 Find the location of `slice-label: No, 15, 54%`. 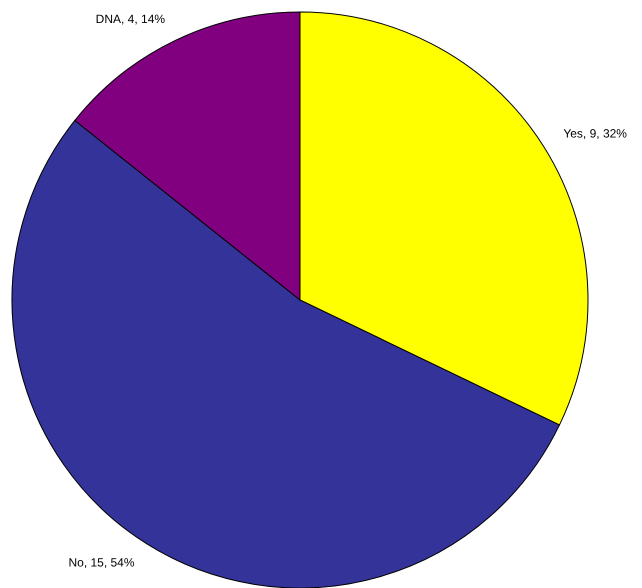

slice-label: No, 15, 54% is located at coordinates (101, 563).